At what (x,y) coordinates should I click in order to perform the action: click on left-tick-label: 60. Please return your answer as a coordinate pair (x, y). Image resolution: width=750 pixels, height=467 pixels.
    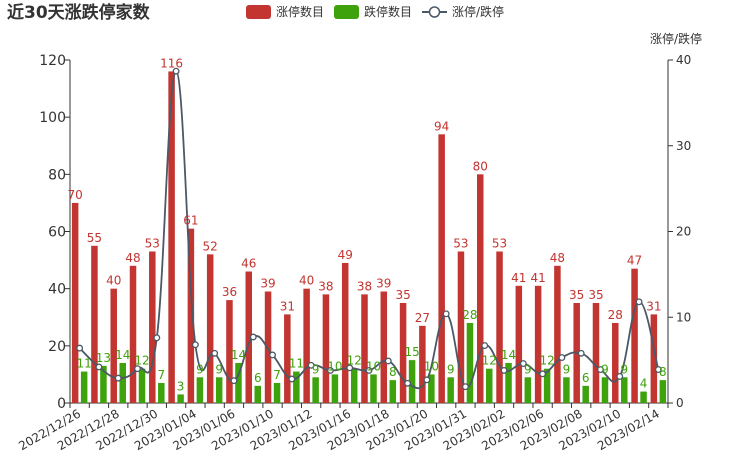
    Looking at the image, I should click on (57, 233).